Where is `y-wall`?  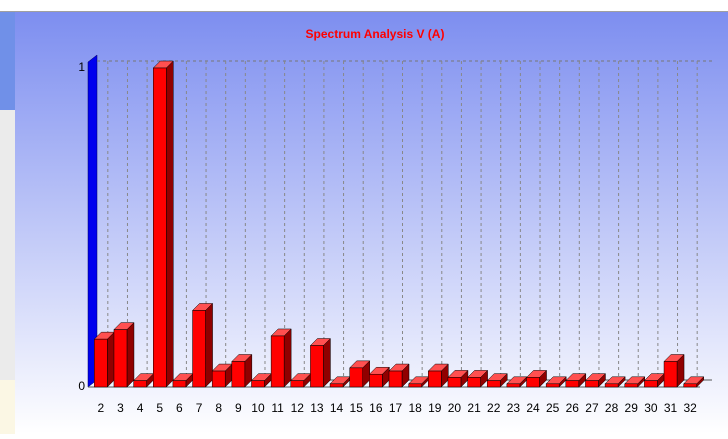
y-wall is located at coordinates (92, 221).